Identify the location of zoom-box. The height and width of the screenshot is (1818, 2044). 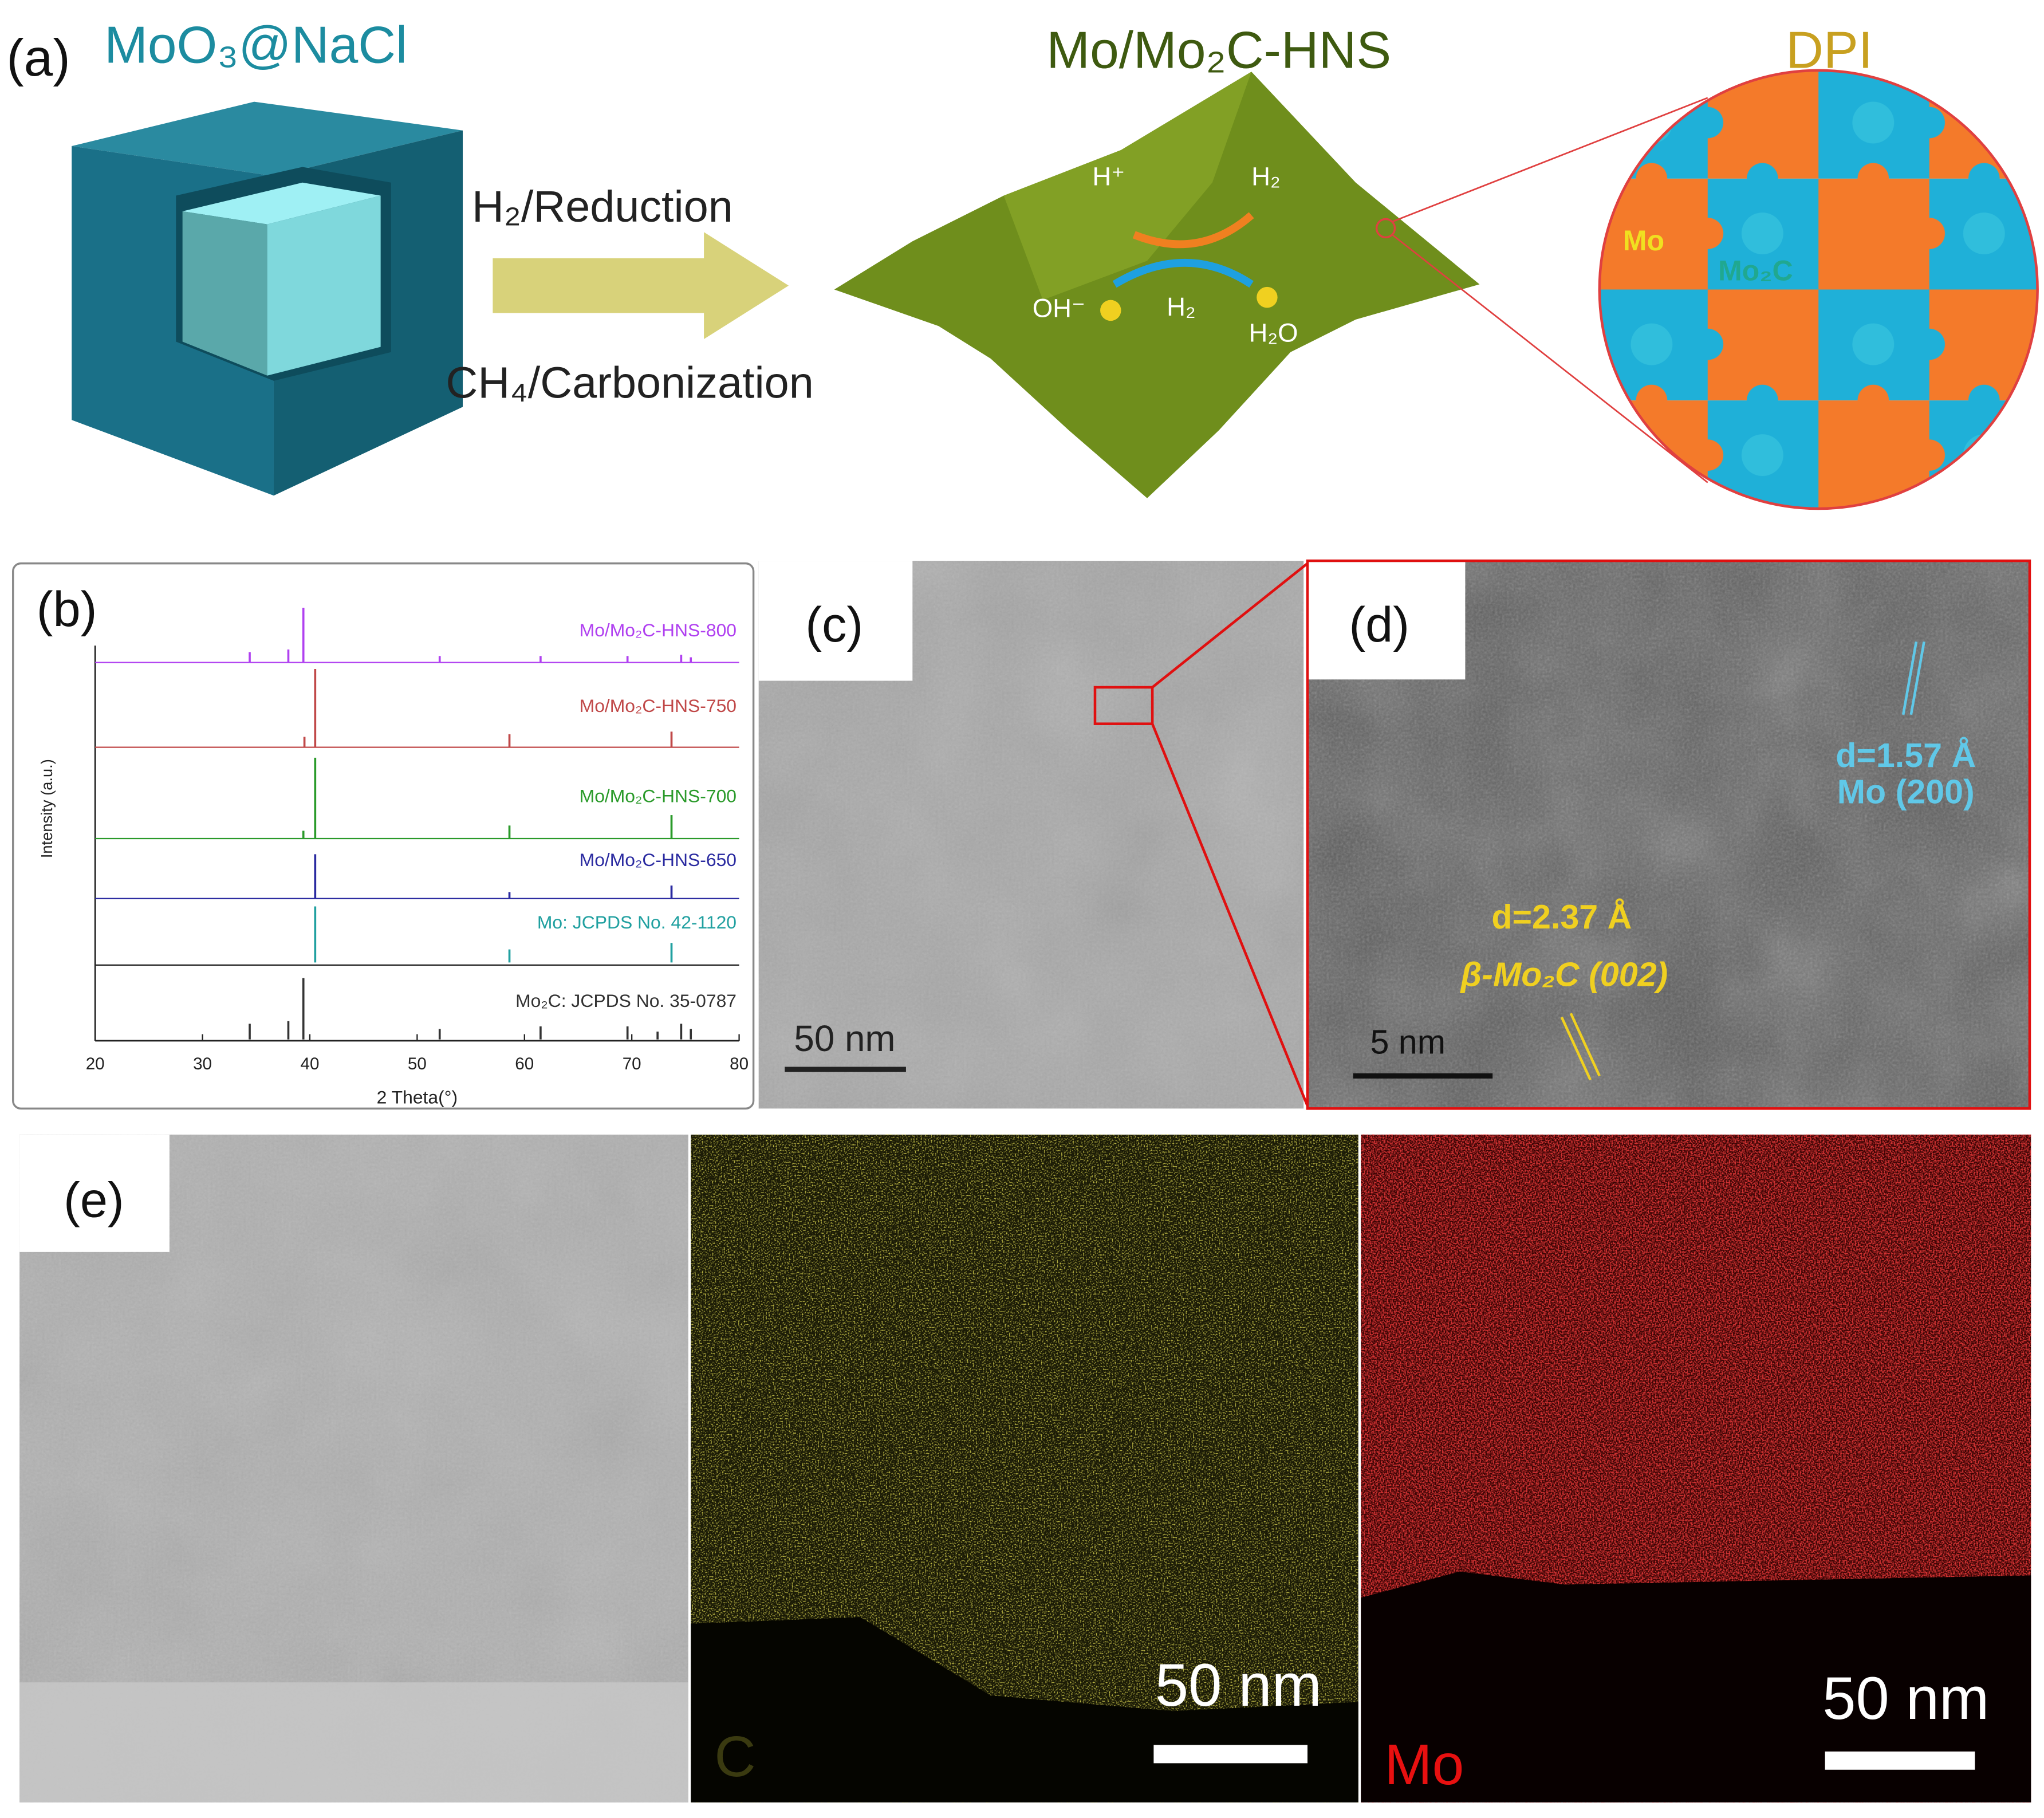
(1123, 705).